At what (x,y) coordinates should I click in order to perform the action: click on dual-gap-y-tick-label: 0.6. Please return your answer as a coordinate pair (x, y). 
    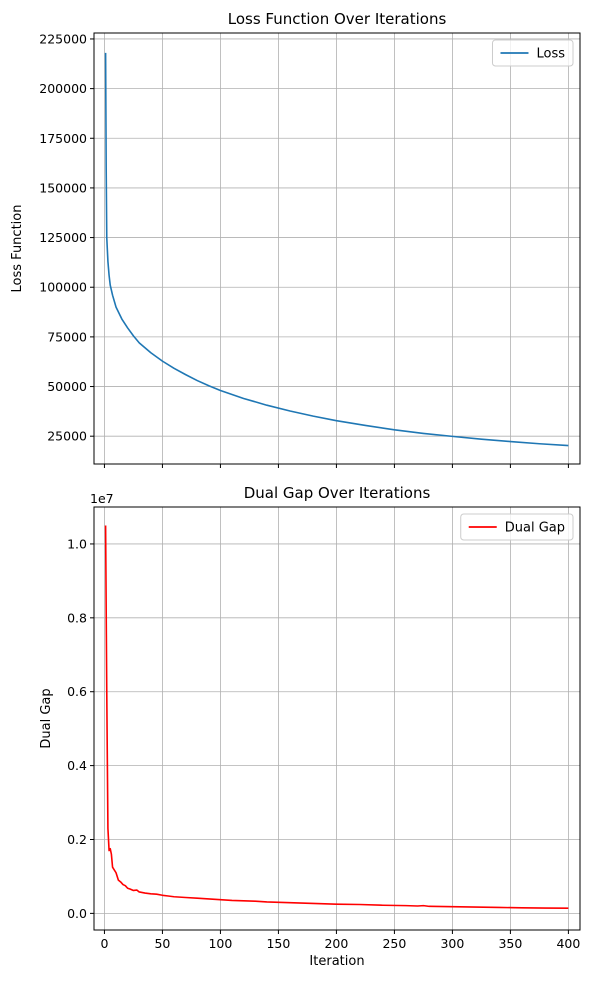
    Looking at the image, I should click on (77, 691).